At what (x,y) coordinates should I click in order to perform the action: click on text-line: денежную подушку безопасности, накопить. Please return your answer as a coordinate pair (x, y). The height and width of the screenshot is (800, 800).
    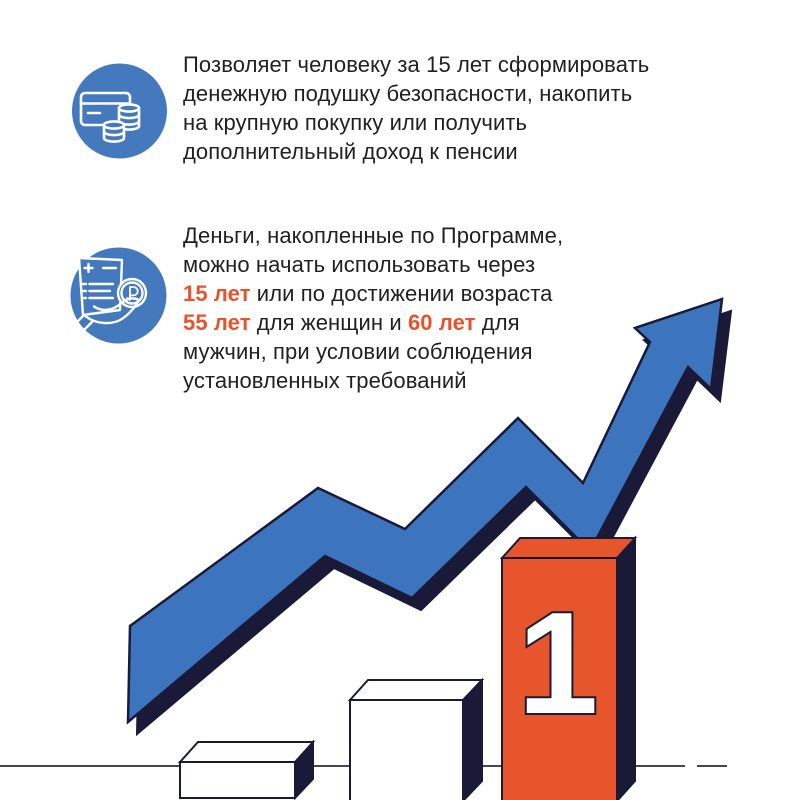
    Looking at the image, I should click on (408, 93).